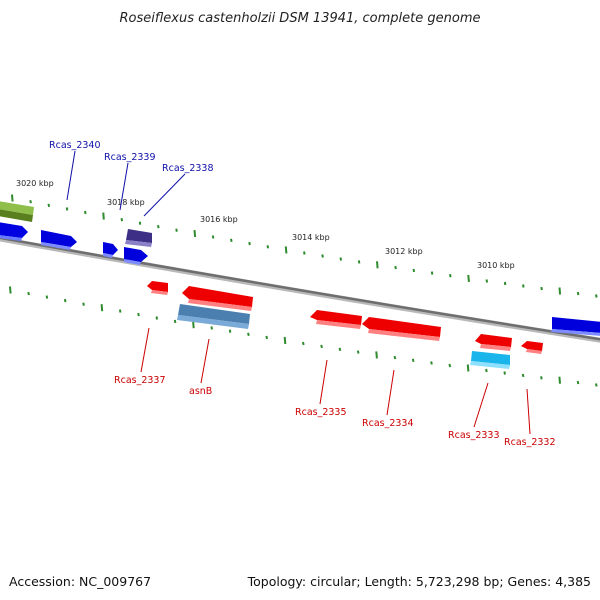  What do you see at coordinates (17, 211) in the screenshot?
I see `gene-partial-green` at bounding box center [17, 211].